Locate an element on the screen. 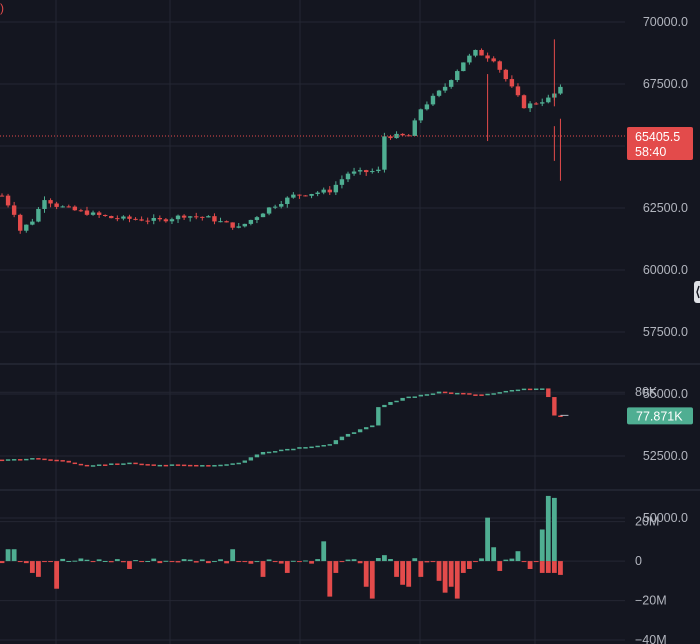 The image size is (700, 644). price-tick-label: 60000.0 is located at coordinates (665, 270).